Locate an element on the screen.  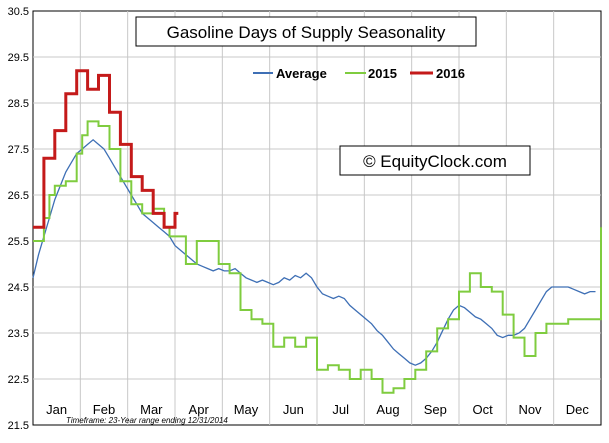
watermark-box is located at coordinates (435, 160).